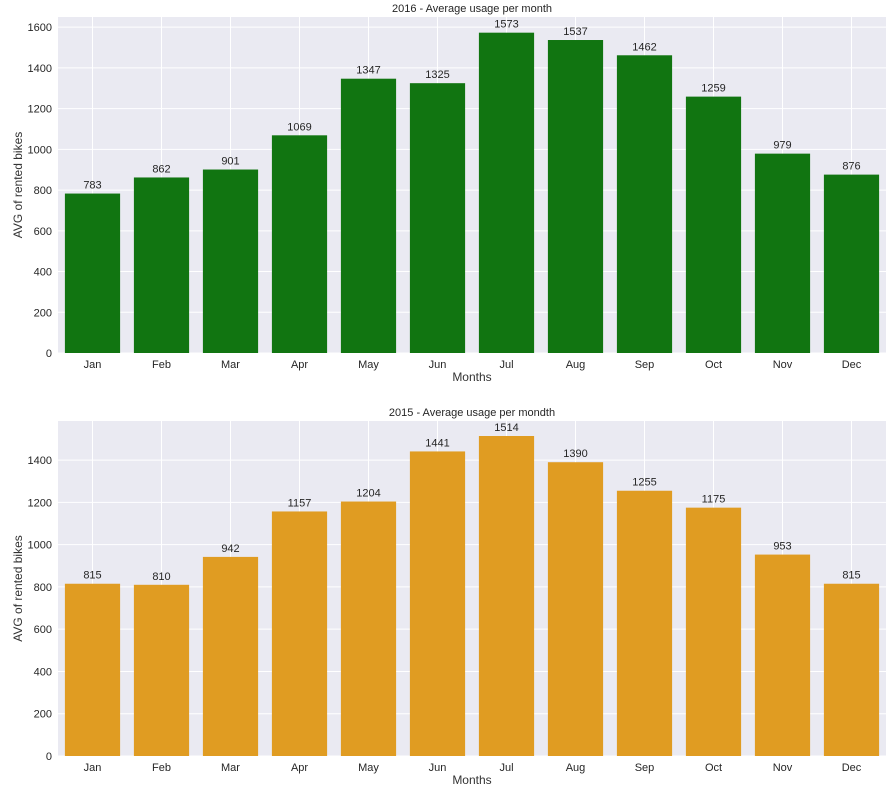 The height and width of the screenshot is (787, 894). Describe the element at coordinates (43, 273) in the screenshot. I see `y-tick-label: 400` at that location.